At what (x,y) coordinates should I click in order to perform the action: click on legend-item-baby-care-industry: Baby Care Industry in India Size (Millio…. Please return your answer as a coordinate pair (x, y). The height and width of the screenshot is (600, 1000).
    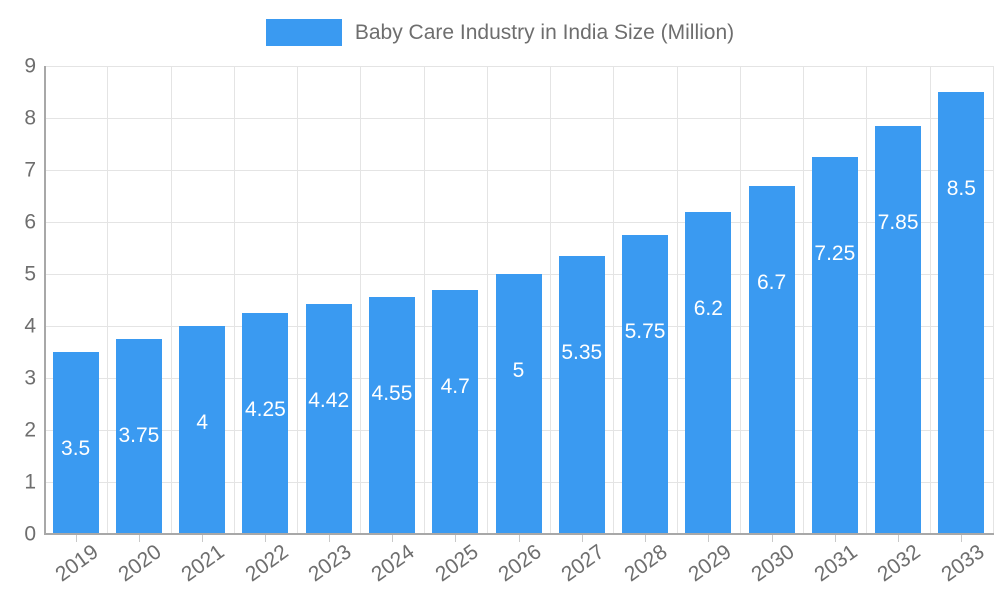
    Looking at the image, I should click on (500, 32).